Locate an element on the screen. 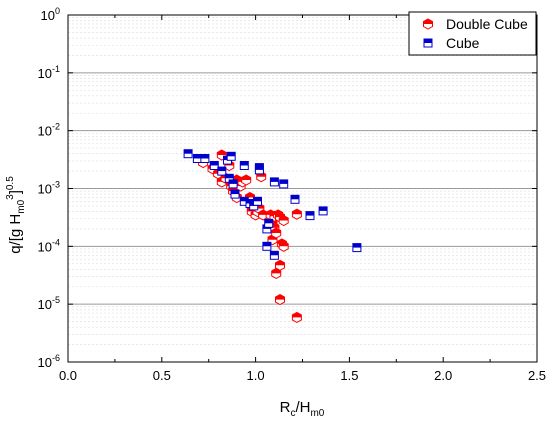  data-points is located at coordinates (272, 236).